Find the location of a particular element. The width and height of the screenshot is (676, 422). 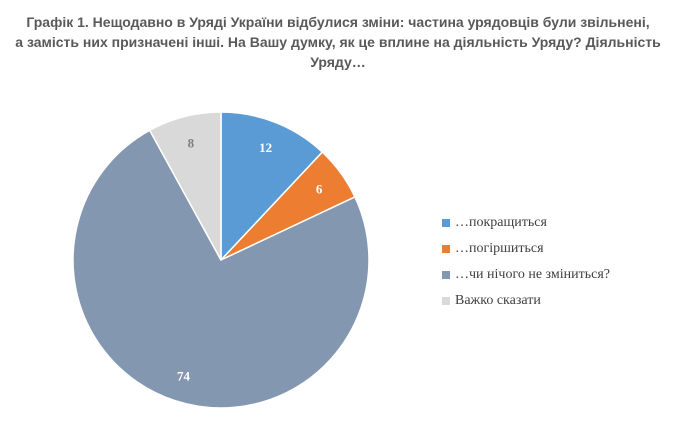

legend-label-improve: …покращиться is located at coordinates (501, 222).